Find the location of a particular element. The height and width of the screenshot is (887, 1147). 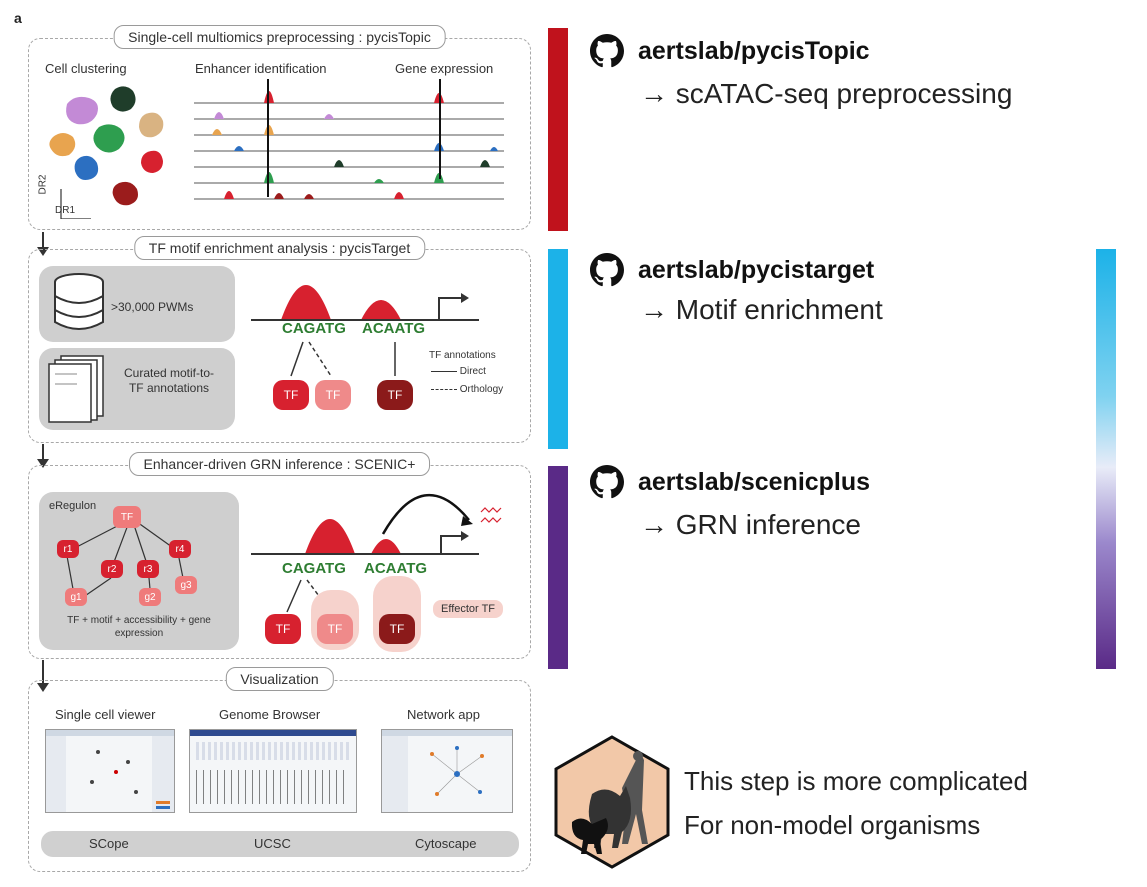

repo-name-pycistarget: aertslab/pycistarget is located at coordinates (756, 269).